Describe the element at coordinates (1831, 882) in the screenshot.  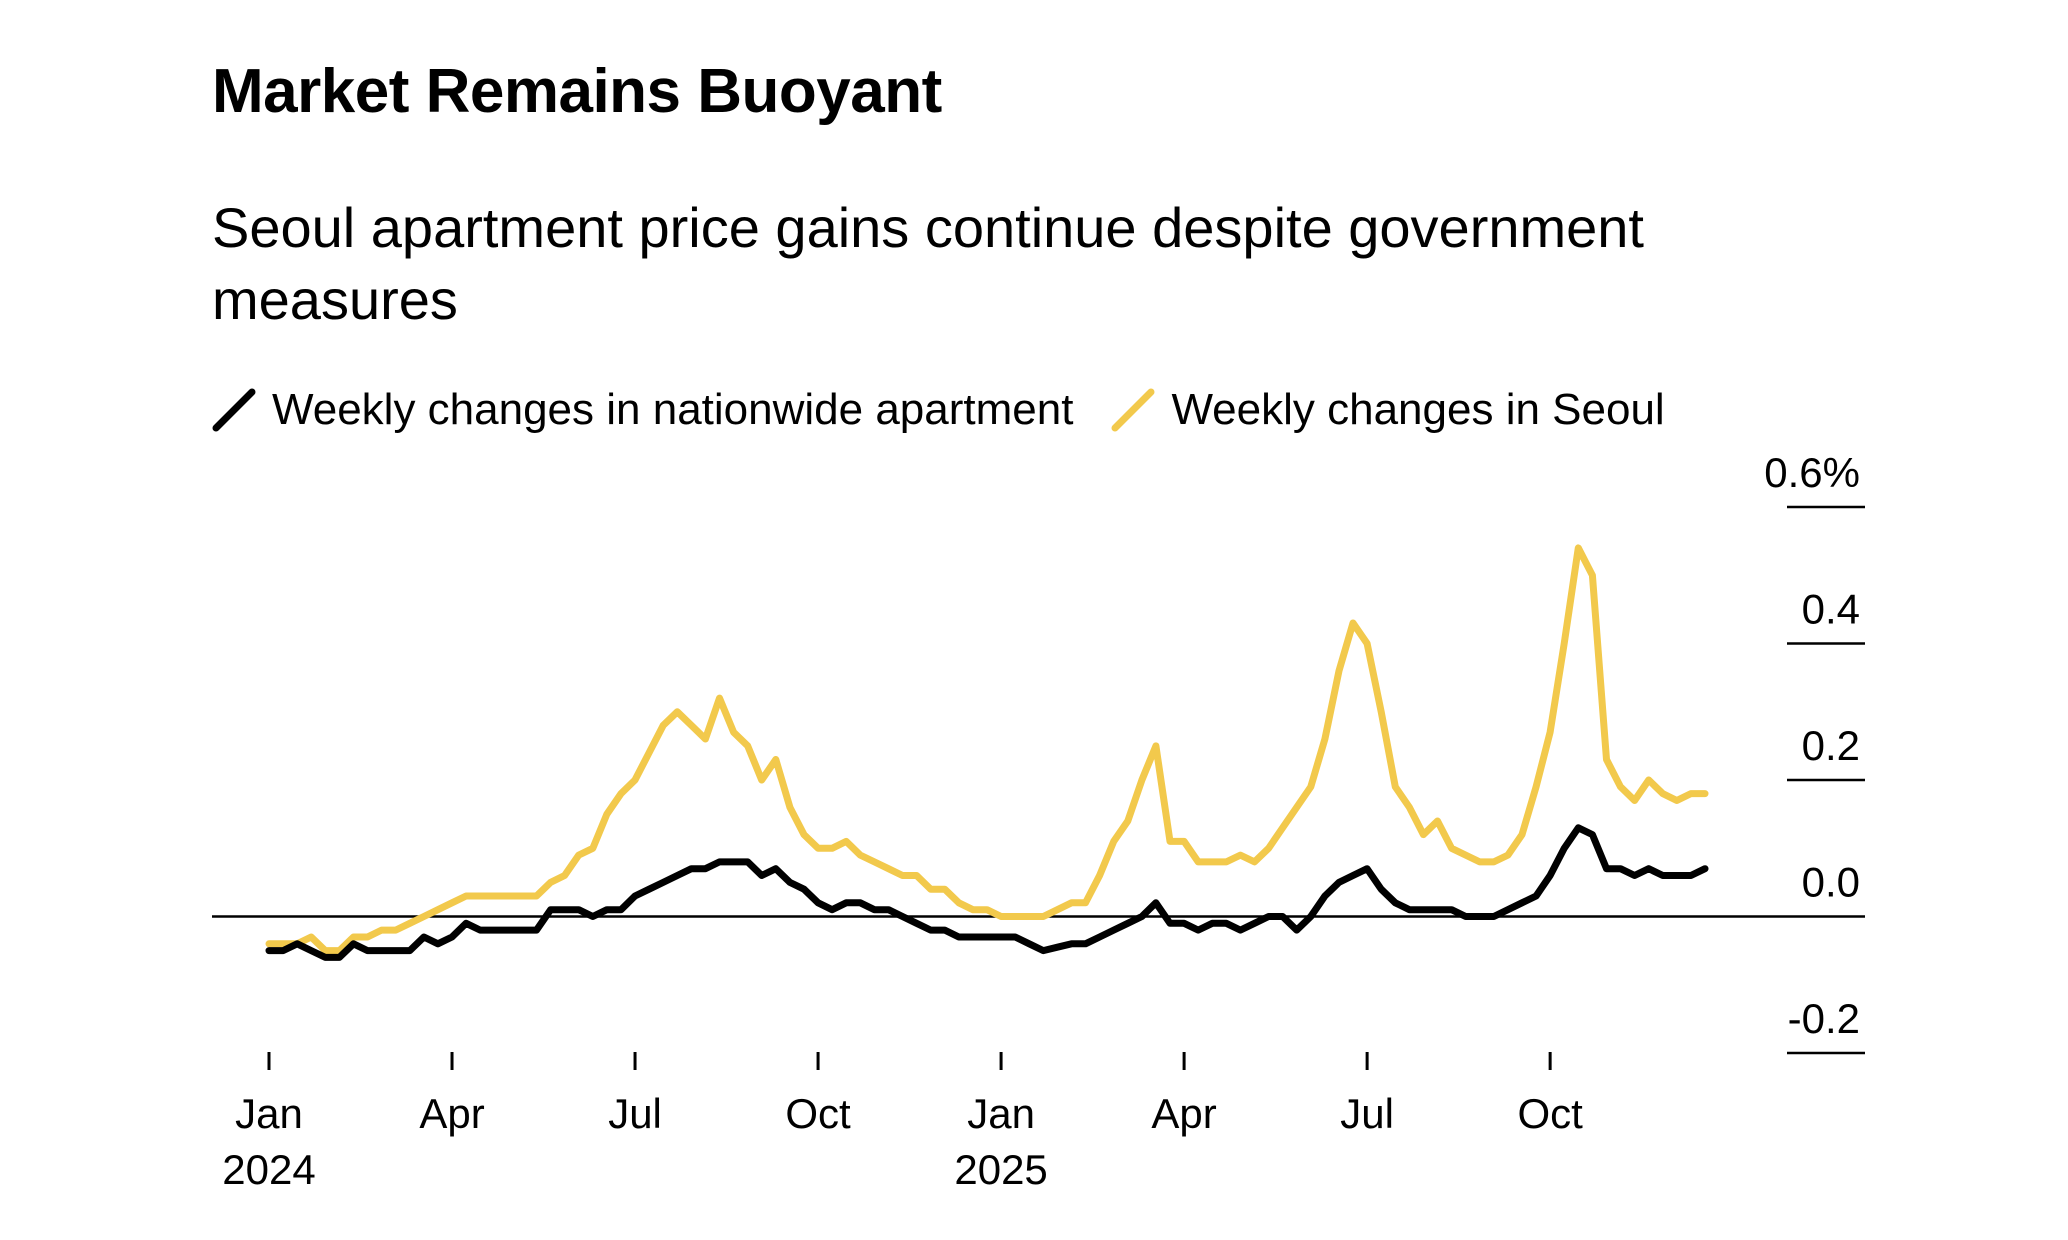
I see `y-tick-label: 0.0` at that location.